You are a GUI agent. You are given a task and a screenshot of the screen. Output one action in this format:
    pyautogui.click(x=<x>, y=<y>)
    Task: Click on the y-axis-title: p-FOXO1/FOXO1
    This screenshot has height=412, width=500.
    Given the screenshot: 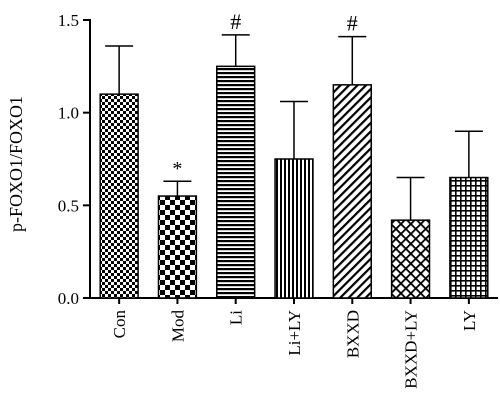 What is the action you would take?
    pyautogui.click(x=16, y=164)
    